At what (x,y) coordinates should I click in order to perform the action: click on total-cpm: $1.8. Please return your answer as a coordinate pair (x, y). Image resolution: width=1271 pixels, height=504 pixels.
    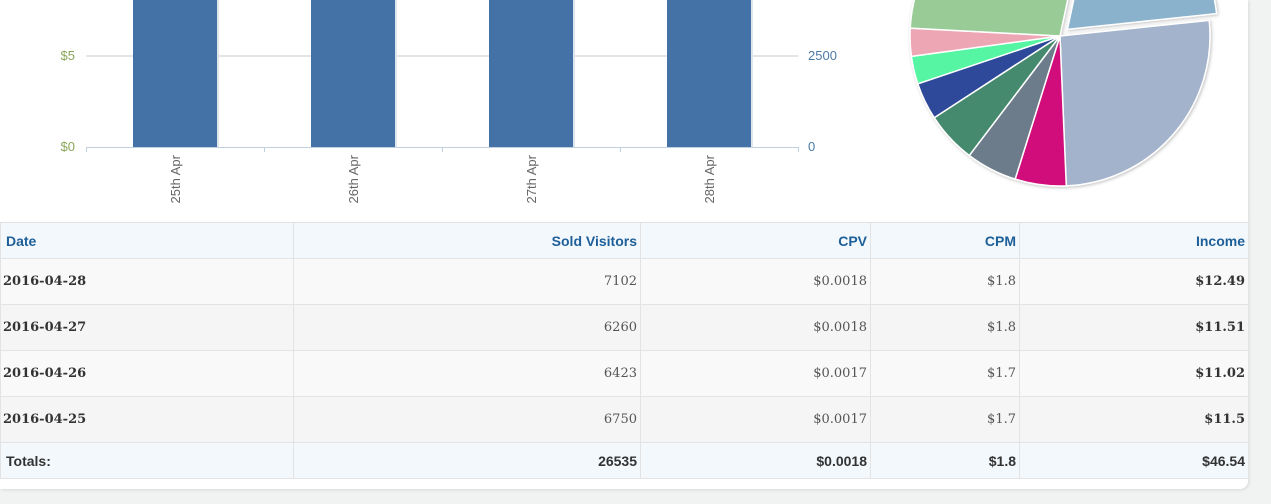
    Looking at the image, I should click on (945, 460).